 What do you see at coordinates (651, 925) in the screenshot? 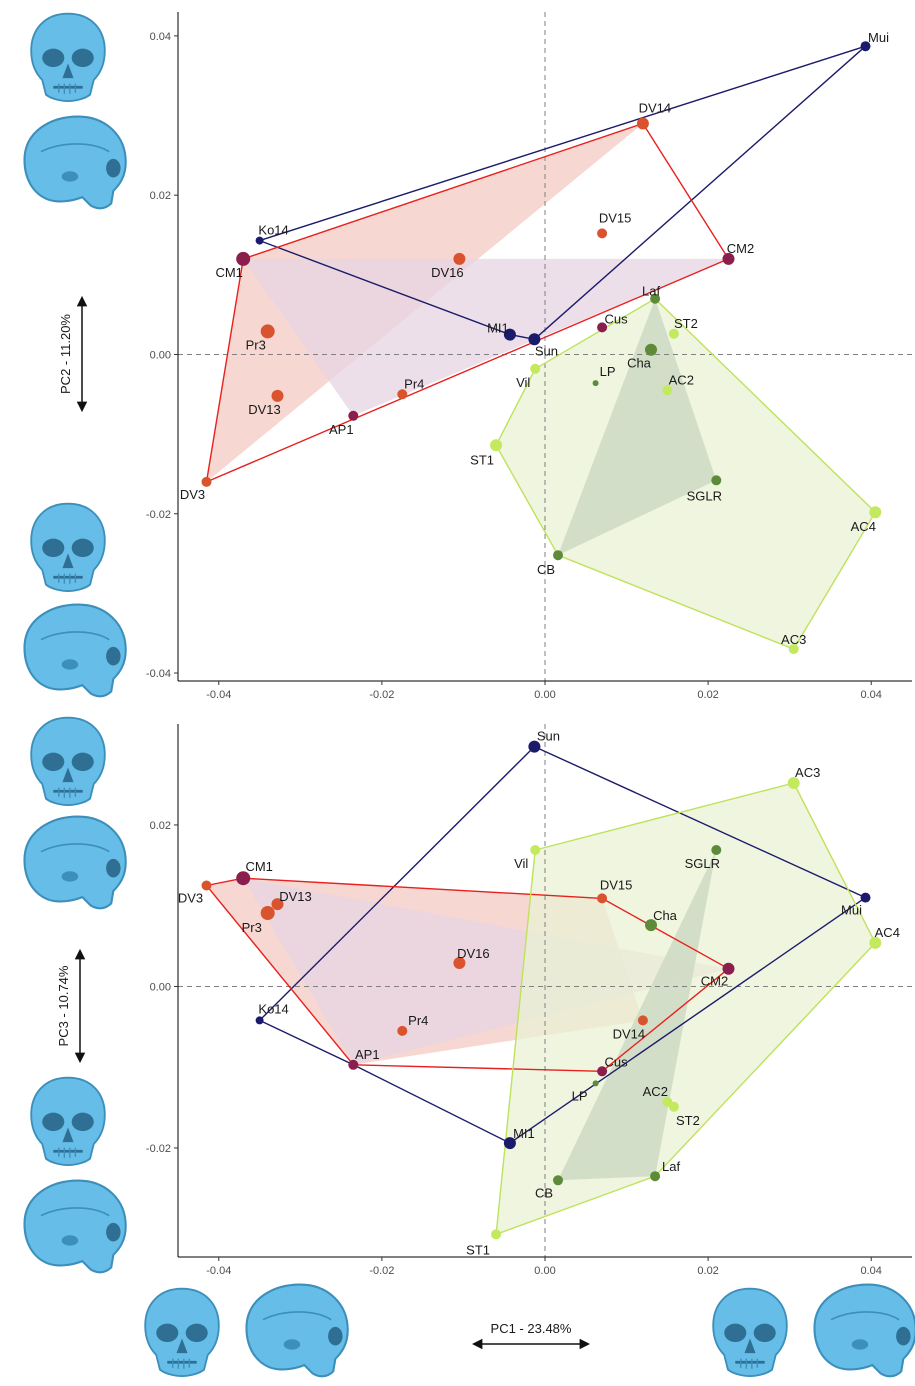
I see `point-cha` at bounding box center [651, 925].